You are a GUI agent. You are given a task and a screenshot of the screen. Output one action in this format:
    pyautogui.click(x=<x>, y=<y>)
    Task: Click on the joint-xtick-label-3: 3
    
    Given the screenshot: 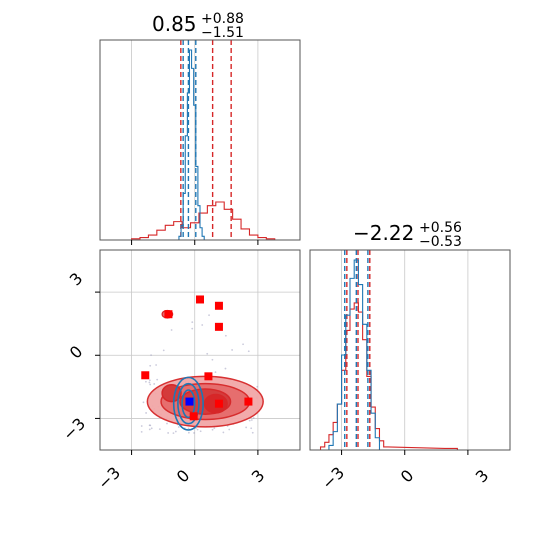 What is the action you would take?
    pyautogui.click(x=258, y=476)
    